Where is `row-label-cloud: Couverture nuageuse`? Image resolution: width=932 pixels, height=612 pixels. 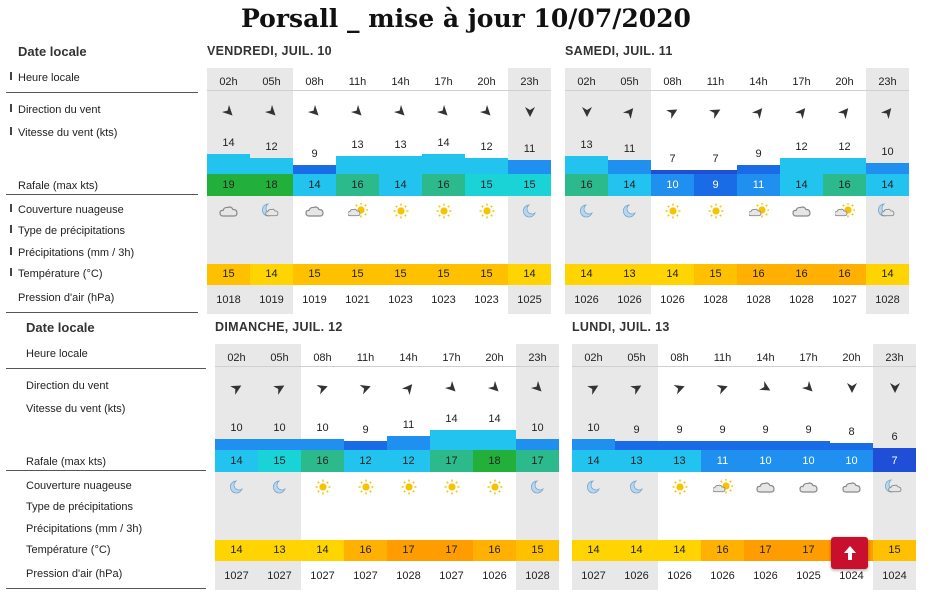
row-label-cloud: Couverture nuageuse is located at coordinates (79, 486).